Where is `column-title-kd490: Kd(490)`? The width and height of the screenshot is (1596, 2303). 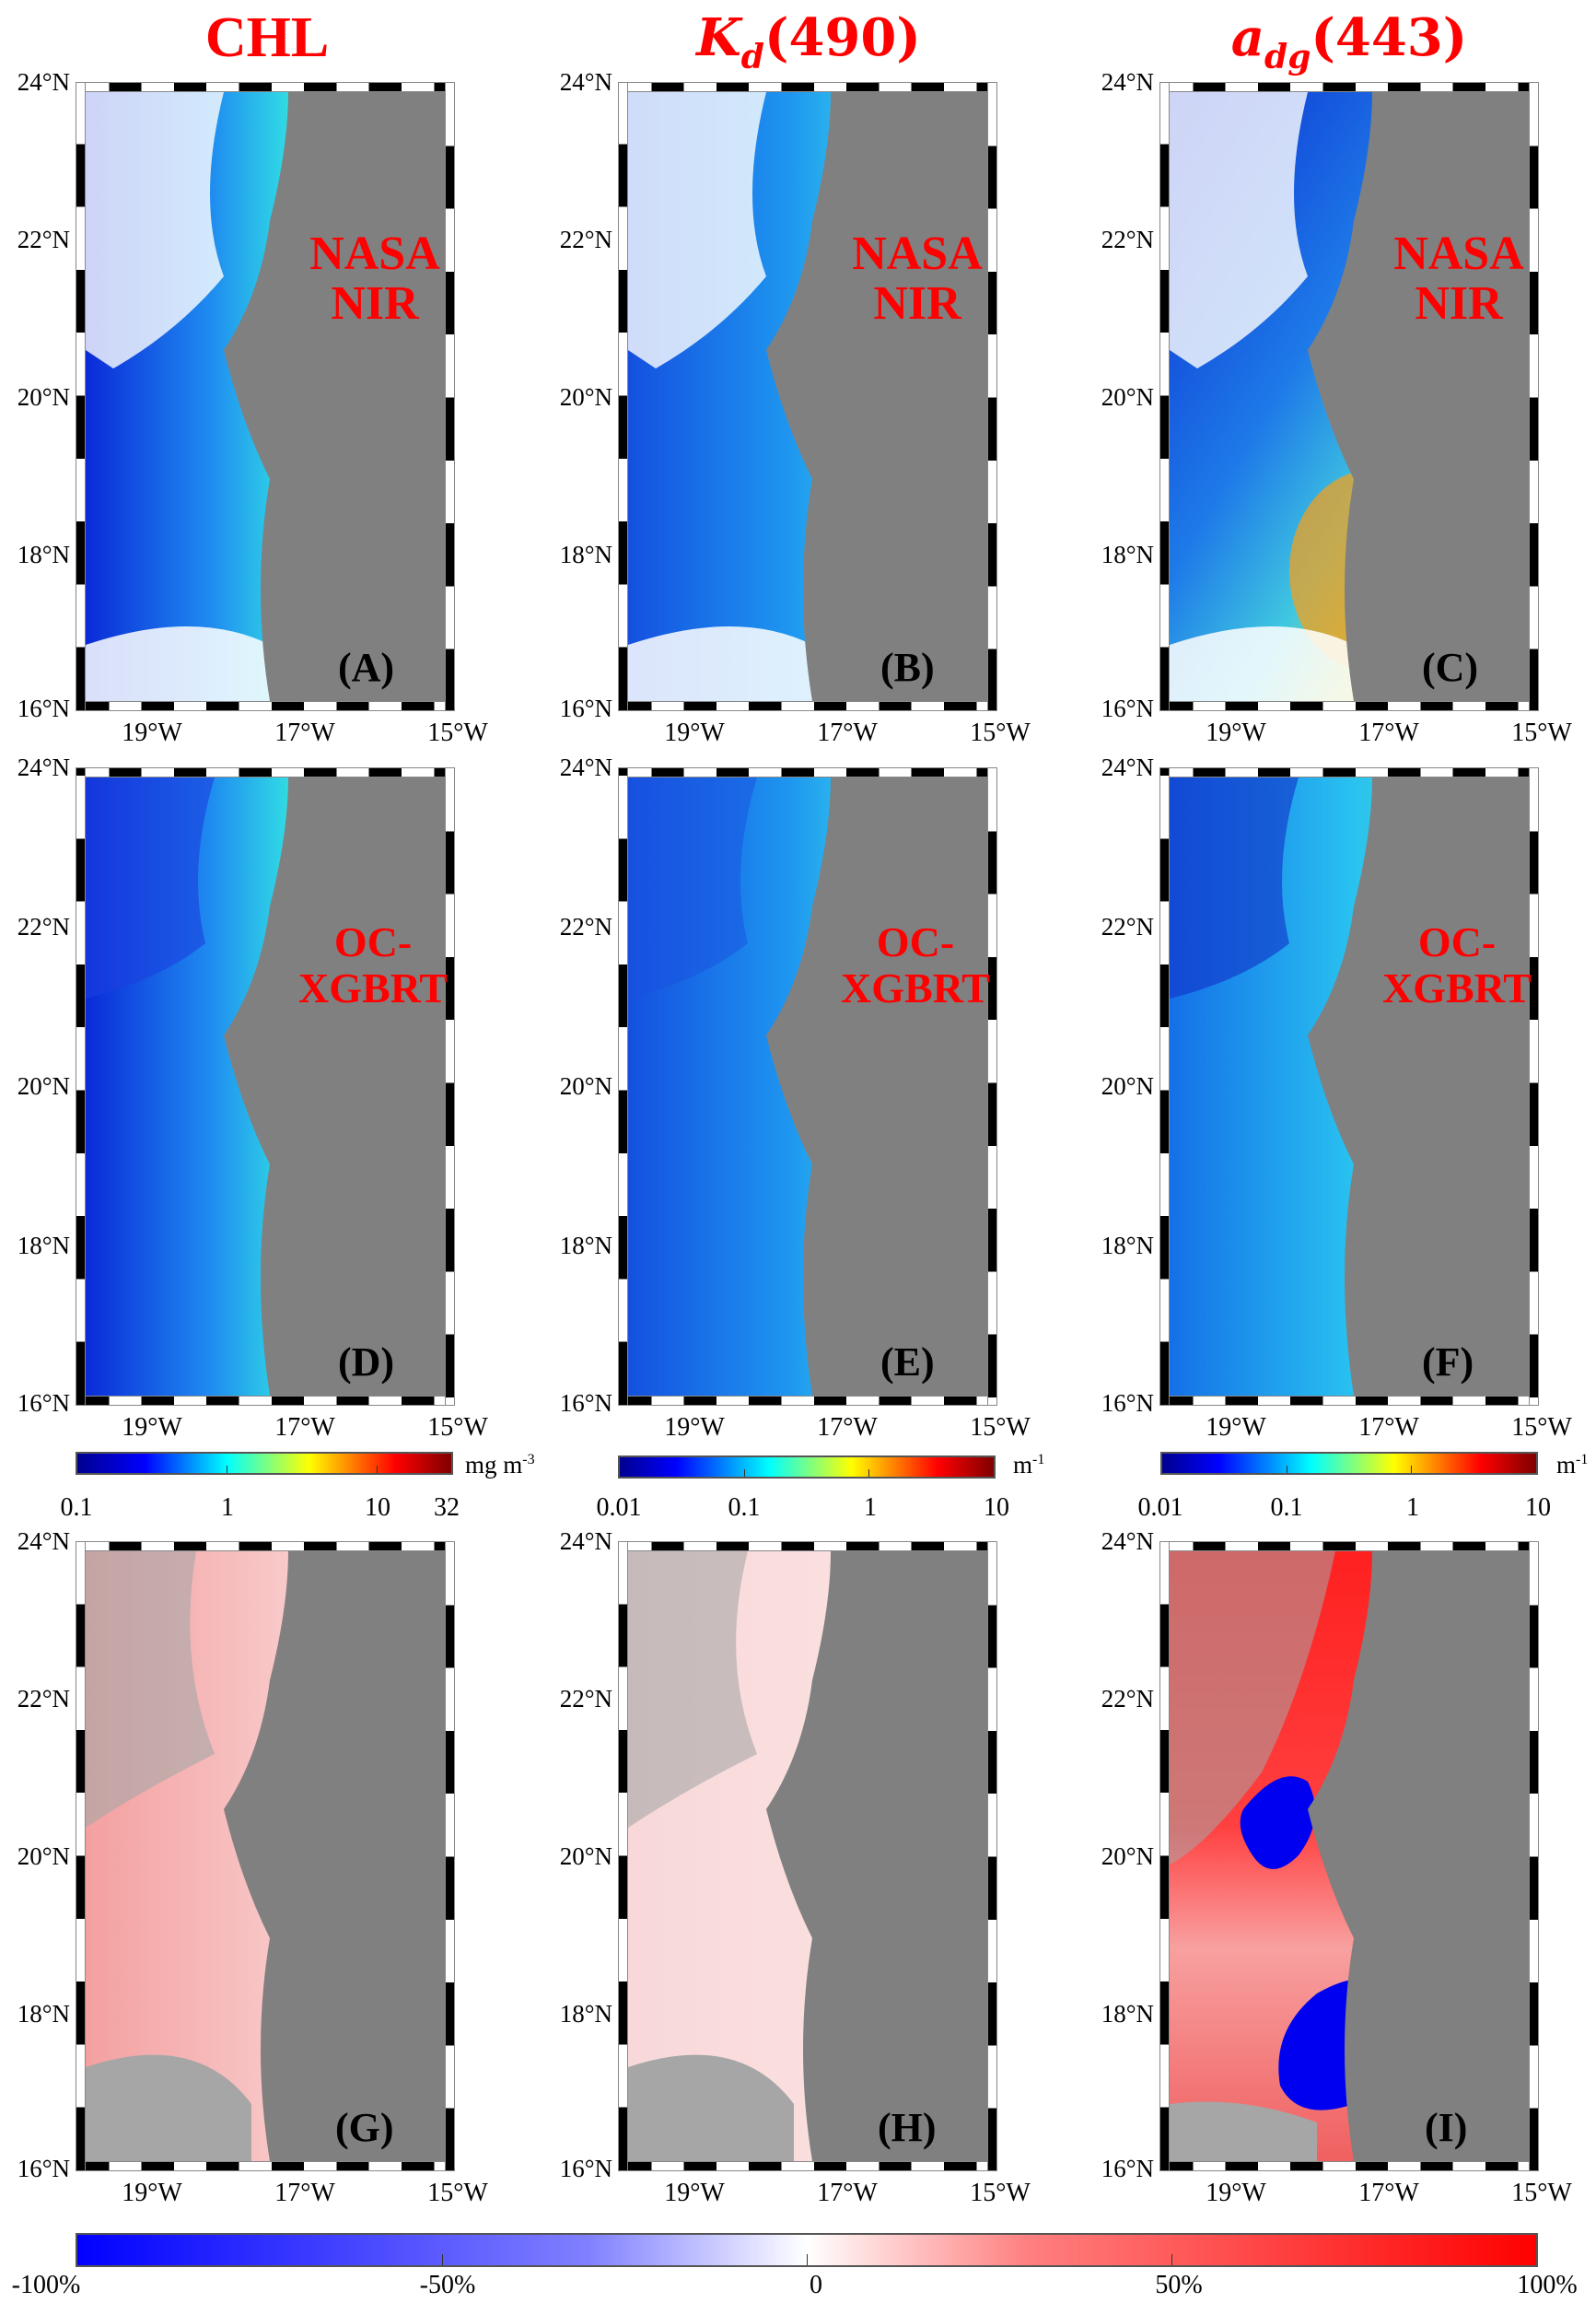 column-title-kd490: Kd(490) is located at coordinates (809, 48).